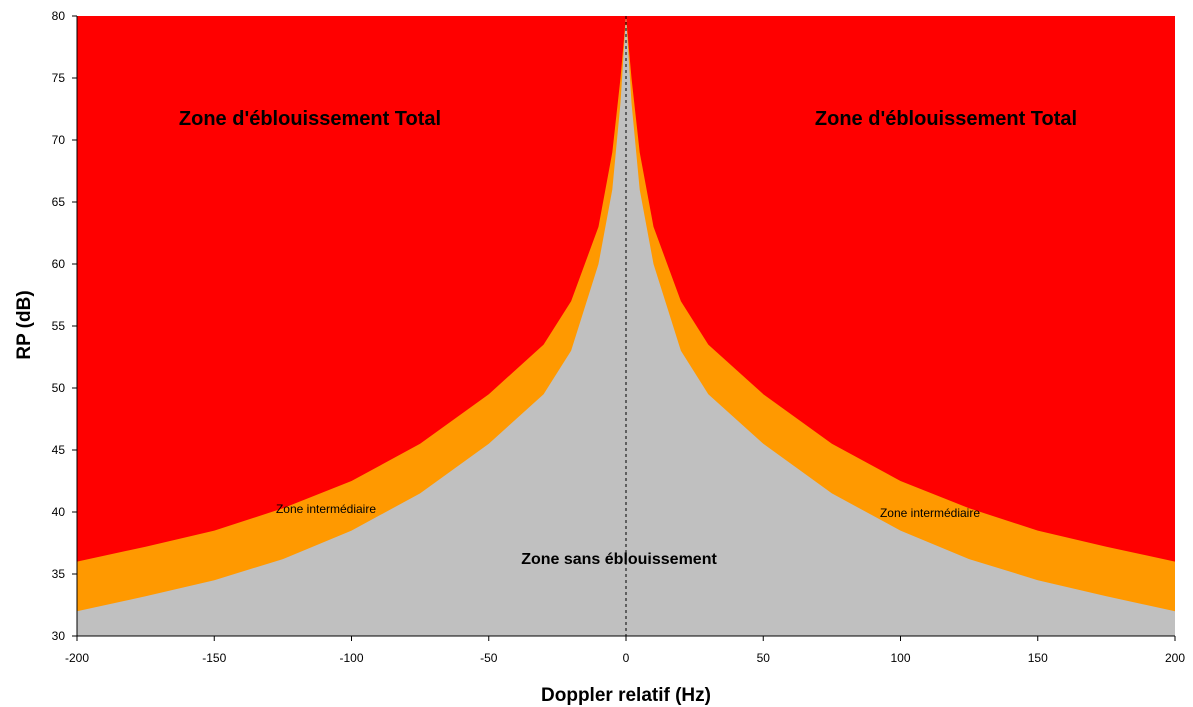  Describe the element at coordinates (326, 509) in the screenshot. I see `intermediate-zone-label-left: Zone intermédiaire` at that location.